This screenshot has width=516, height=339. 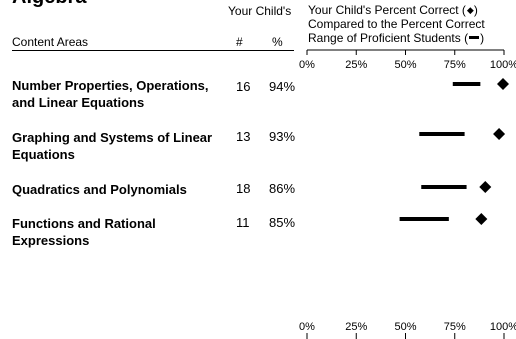 I want to click on legend-line-3-close: ), so click(x=482, y=38).